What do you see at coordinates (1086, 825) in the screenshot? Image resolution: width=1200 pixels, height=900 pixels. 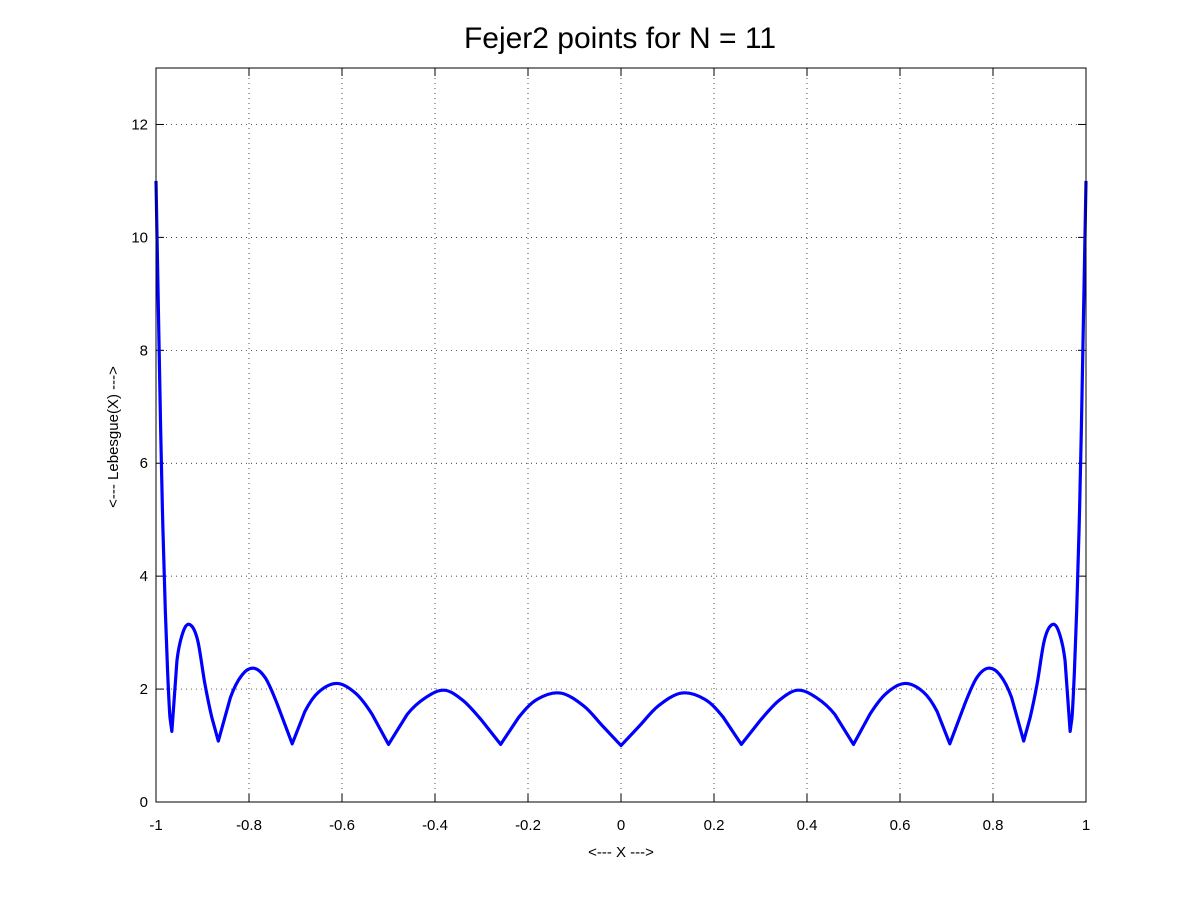 I see `x-tick-label: 1` at bounding box center [1086, 825].